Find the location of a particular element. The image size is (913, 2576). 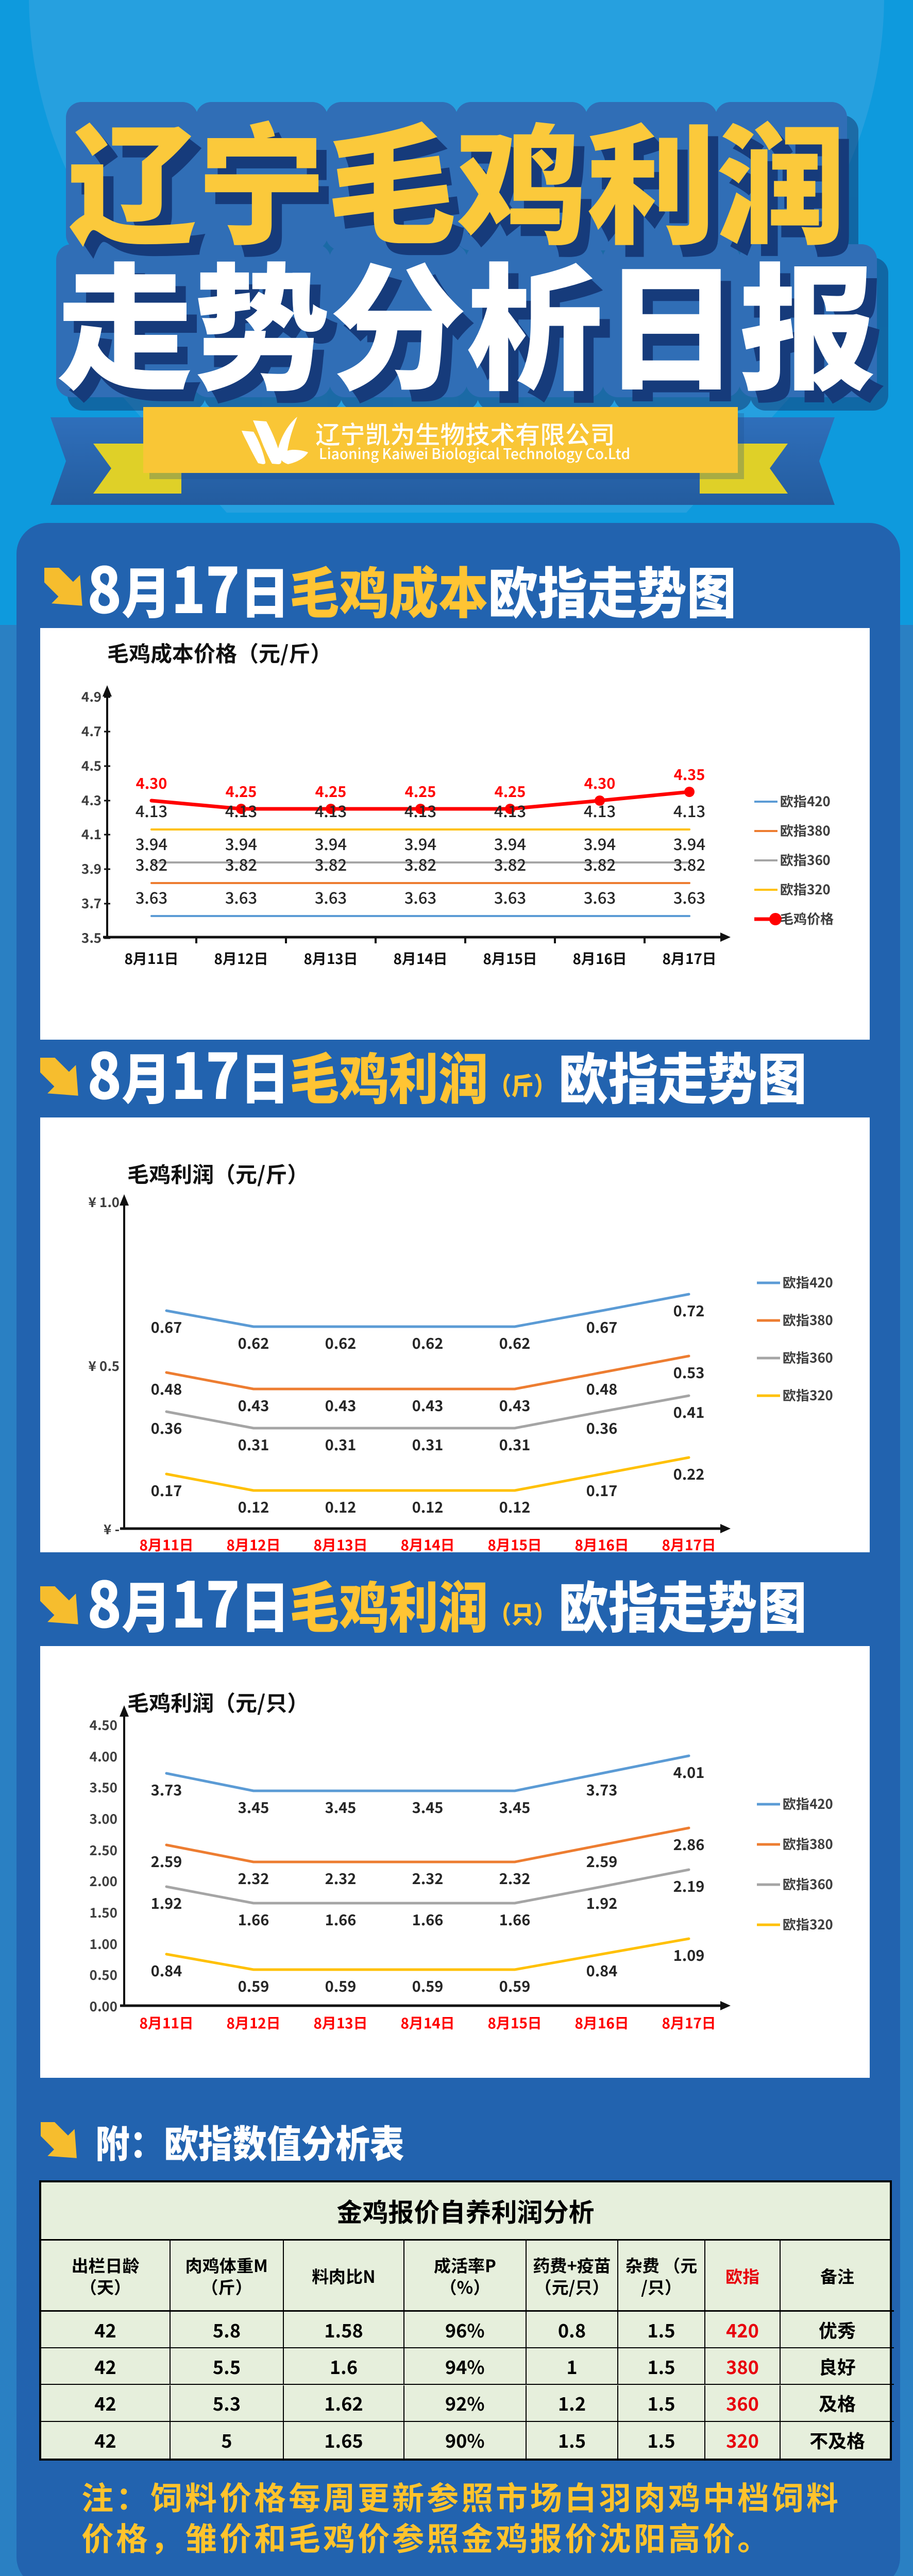

svg-text: 4.7 is located at coordinates (91, 730).